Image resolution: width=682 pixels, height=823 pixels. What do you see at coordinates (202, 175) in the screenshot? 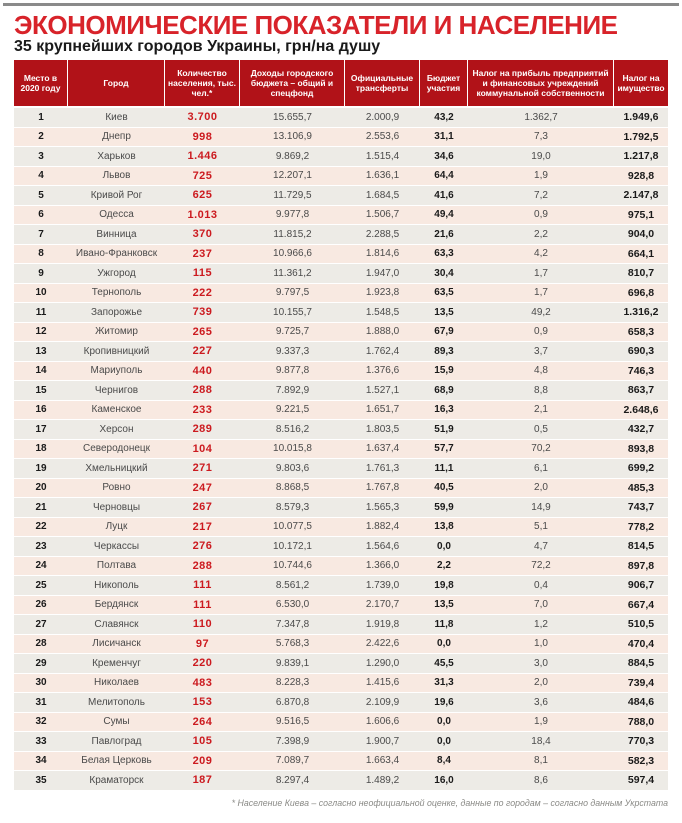
I see `cell-population: 725` at bounding box center [202, 175].